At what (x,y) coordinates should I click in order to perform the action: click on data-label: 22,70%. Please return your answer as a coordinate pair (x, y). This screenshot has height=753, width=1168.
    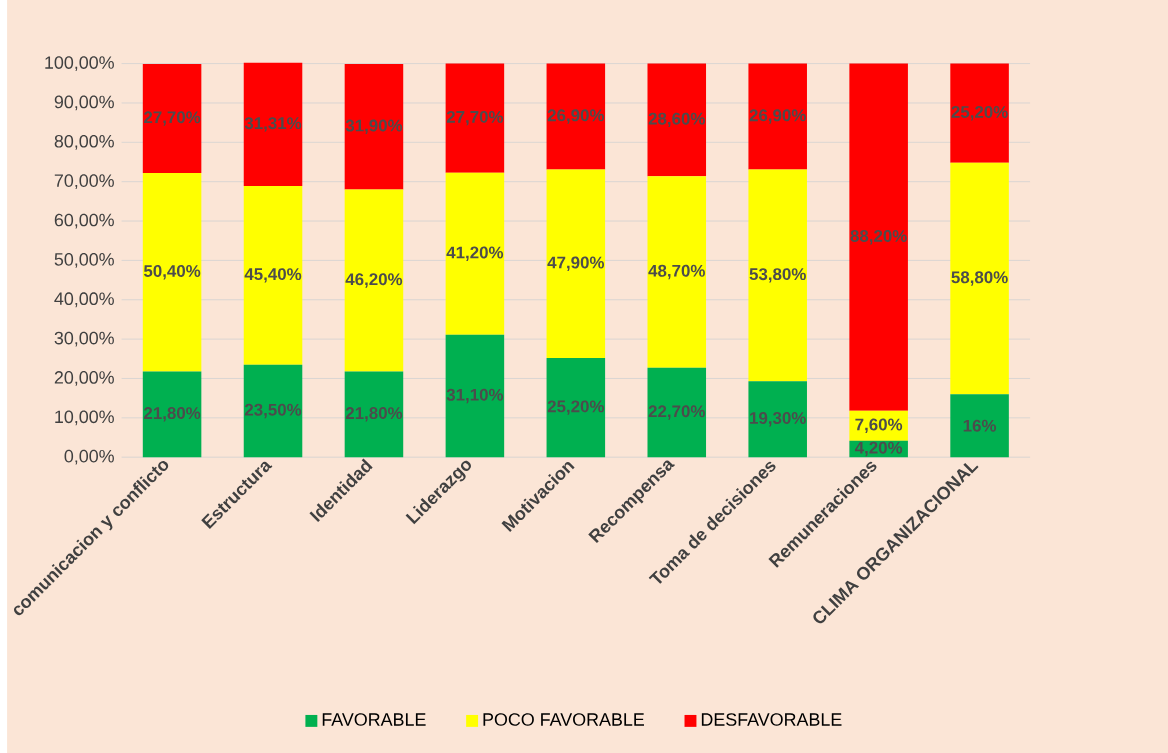
    Looking at the image, I should click on (676, 412).